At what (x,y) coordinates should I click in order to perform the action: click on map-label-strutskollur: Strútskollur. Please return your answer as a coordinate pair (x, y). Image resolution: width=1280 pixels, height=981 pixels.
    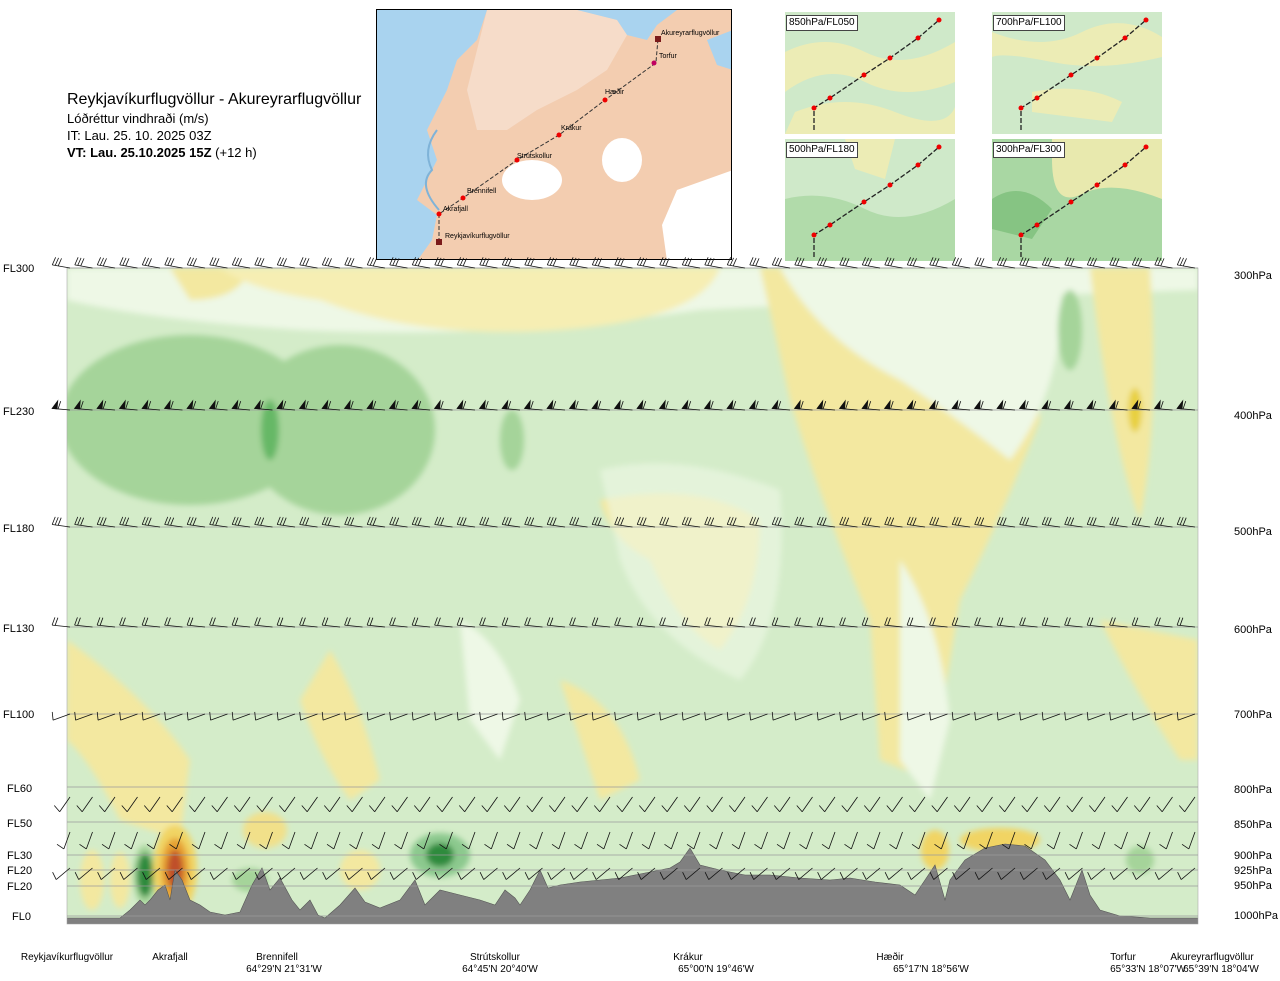
    Looking at the image, I should click on (535, 156).